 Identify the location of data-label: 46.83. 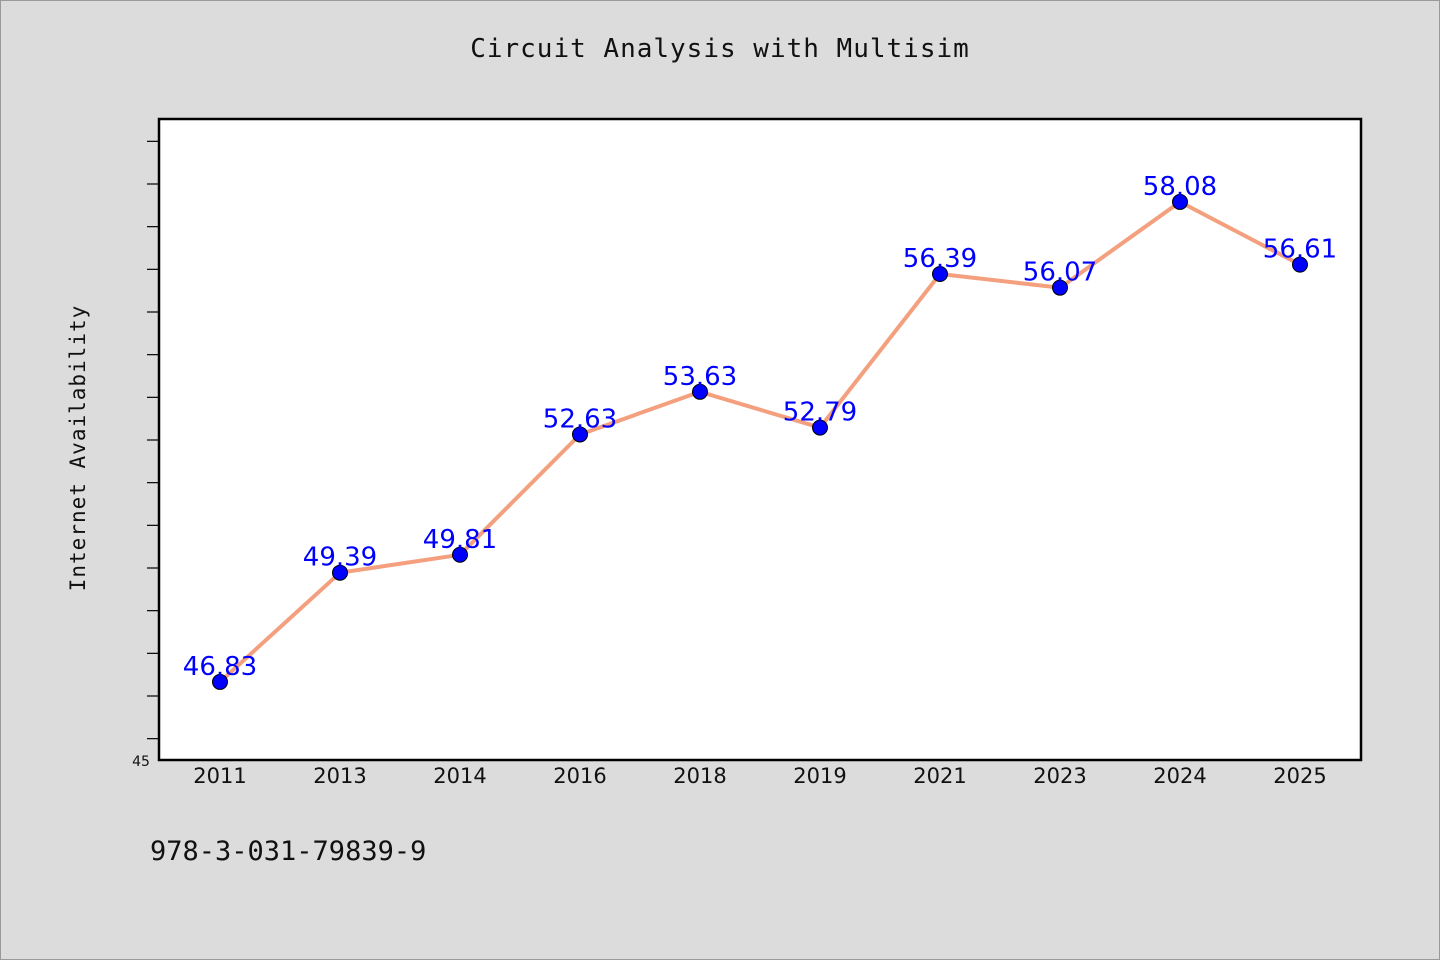
(220, 667).